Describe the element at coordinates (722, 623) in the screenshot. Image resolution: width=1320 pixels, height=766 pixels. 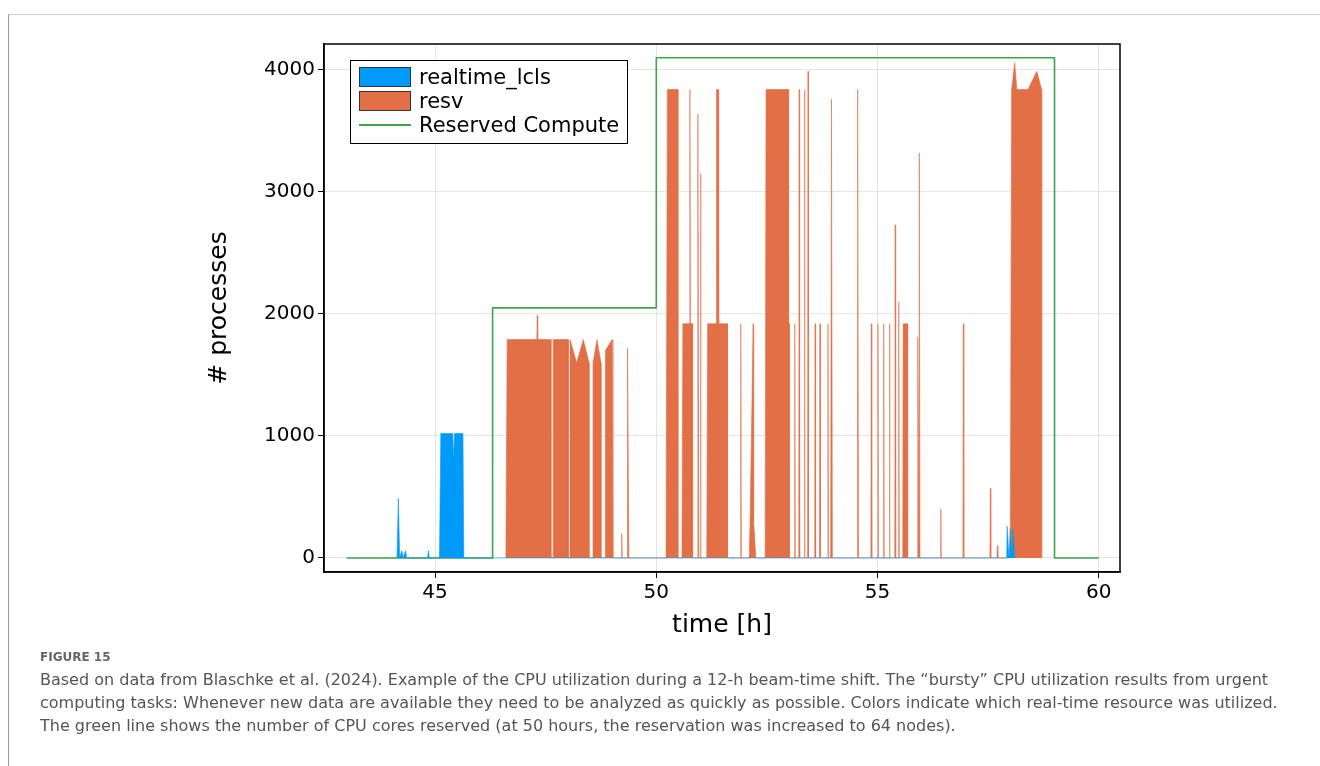
I see `x-axis-title: time [h]` at that location.